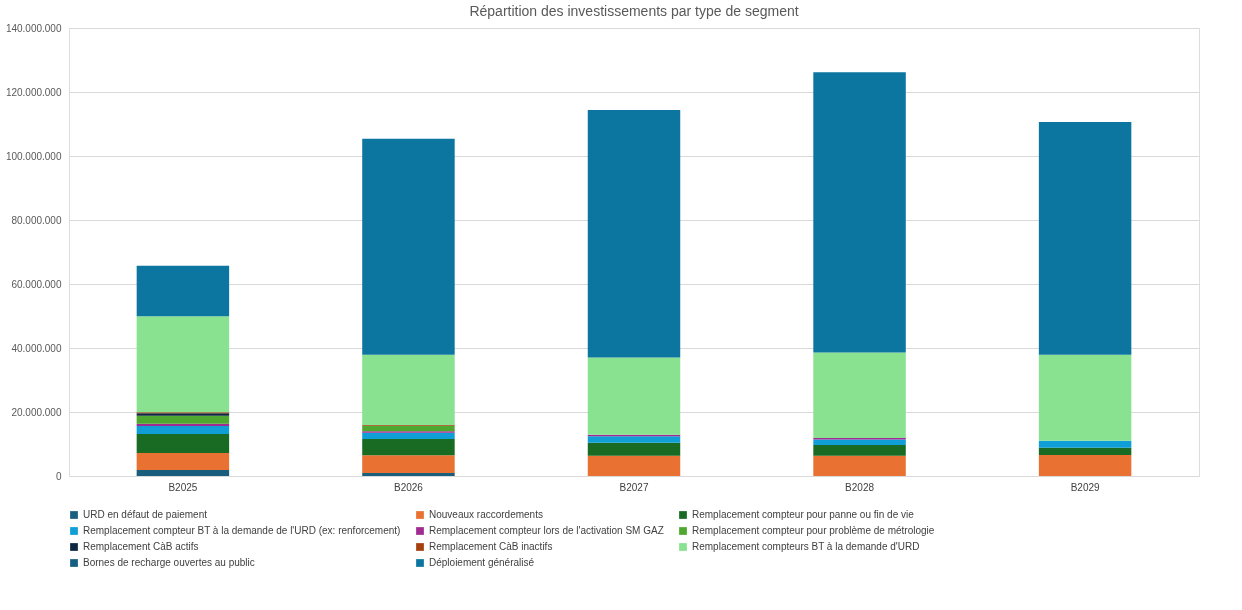 The height and width of the screenshot is (610, 1242). What do you see at coordinates (169, 562) in the screenshot?
I see `legend-label: Bornes de recharge ouvertes au public` at bounding box center [169, 562].